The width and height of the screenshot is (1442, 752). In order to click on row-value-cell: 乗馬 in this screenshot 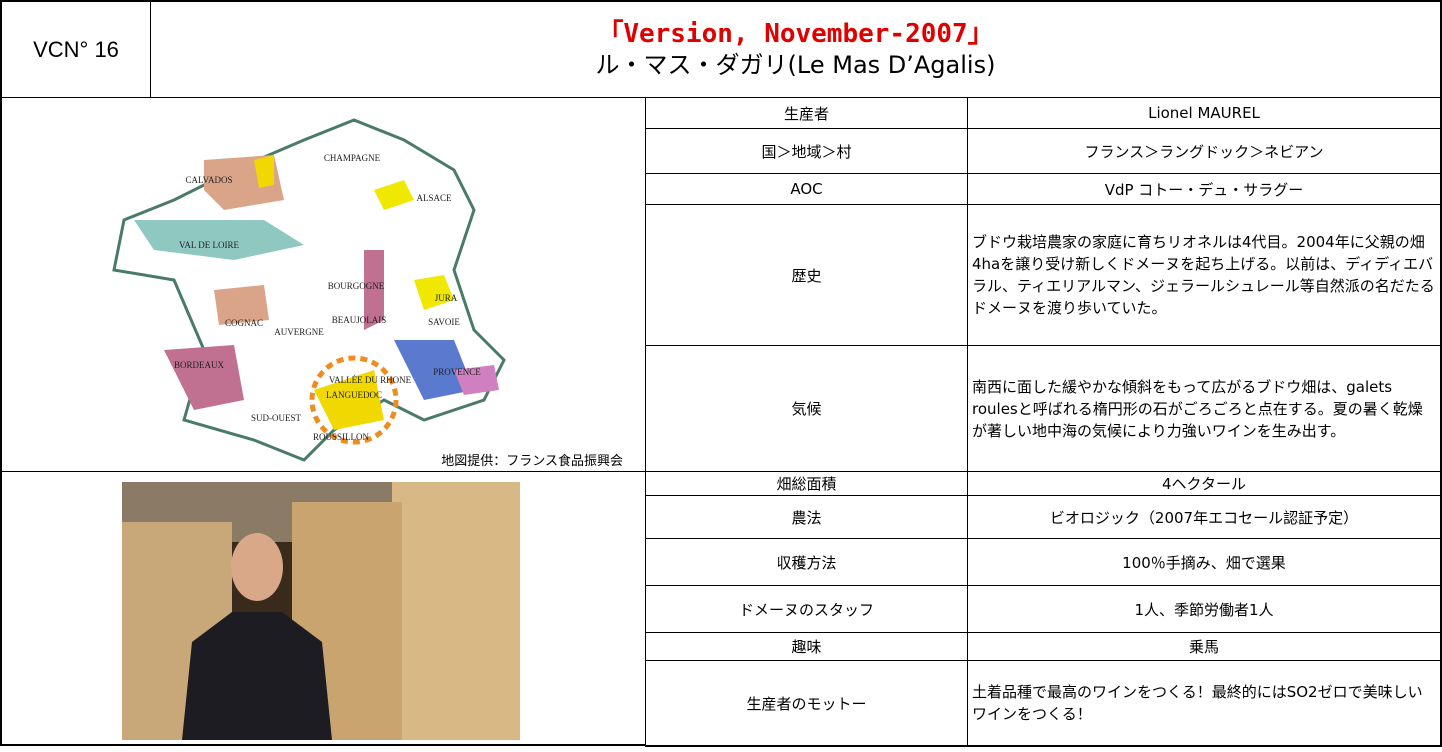, I will do `click(1204, 646)`.